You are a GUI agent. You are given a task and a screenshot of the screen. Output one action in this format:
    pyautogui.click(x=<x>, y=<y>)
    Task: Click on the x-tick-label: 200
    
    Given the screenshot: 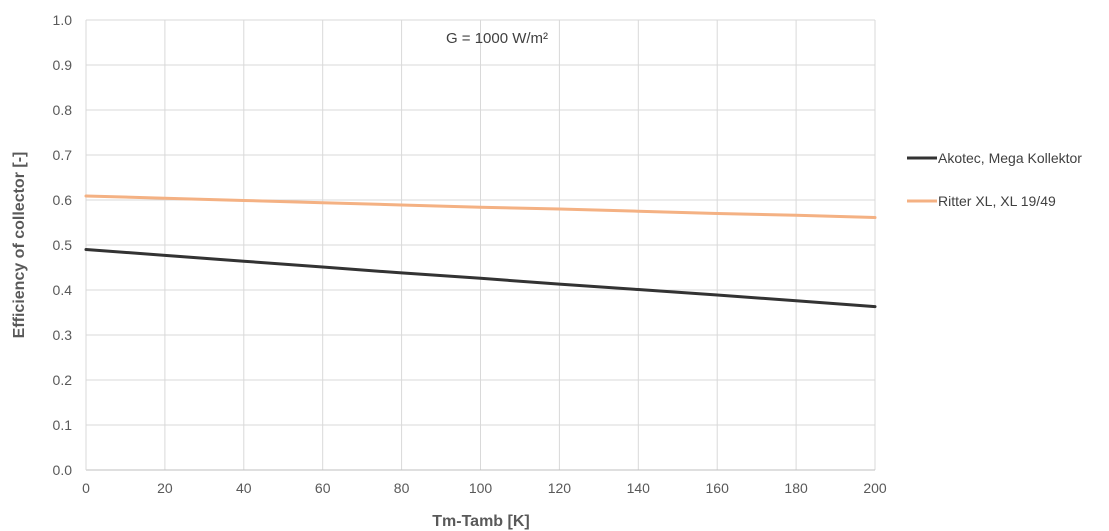 What is the action you would take?
    pyautogui.click(x=875, y=488)
    